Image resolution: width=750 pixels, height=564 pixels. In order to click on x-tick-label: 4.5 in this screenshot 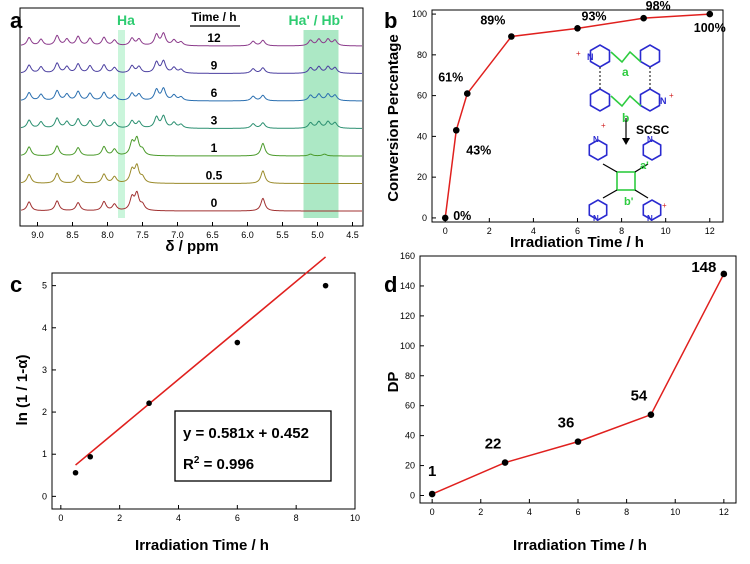, I will do `click(352, 235)`.